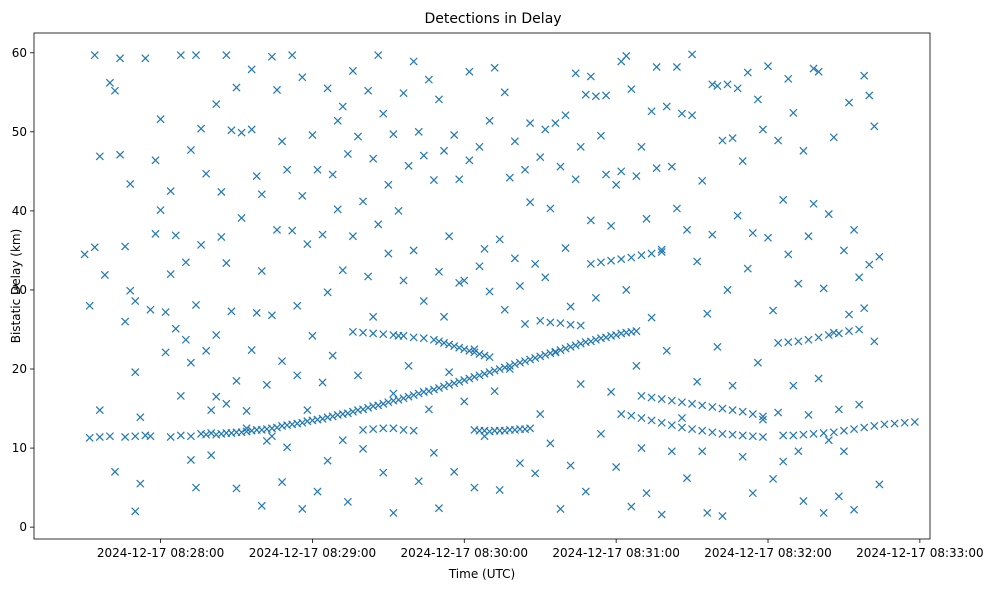  Describe the element at coordinates (19, 211) in the screenshot. I see `y-tick-label: 40` at that location.